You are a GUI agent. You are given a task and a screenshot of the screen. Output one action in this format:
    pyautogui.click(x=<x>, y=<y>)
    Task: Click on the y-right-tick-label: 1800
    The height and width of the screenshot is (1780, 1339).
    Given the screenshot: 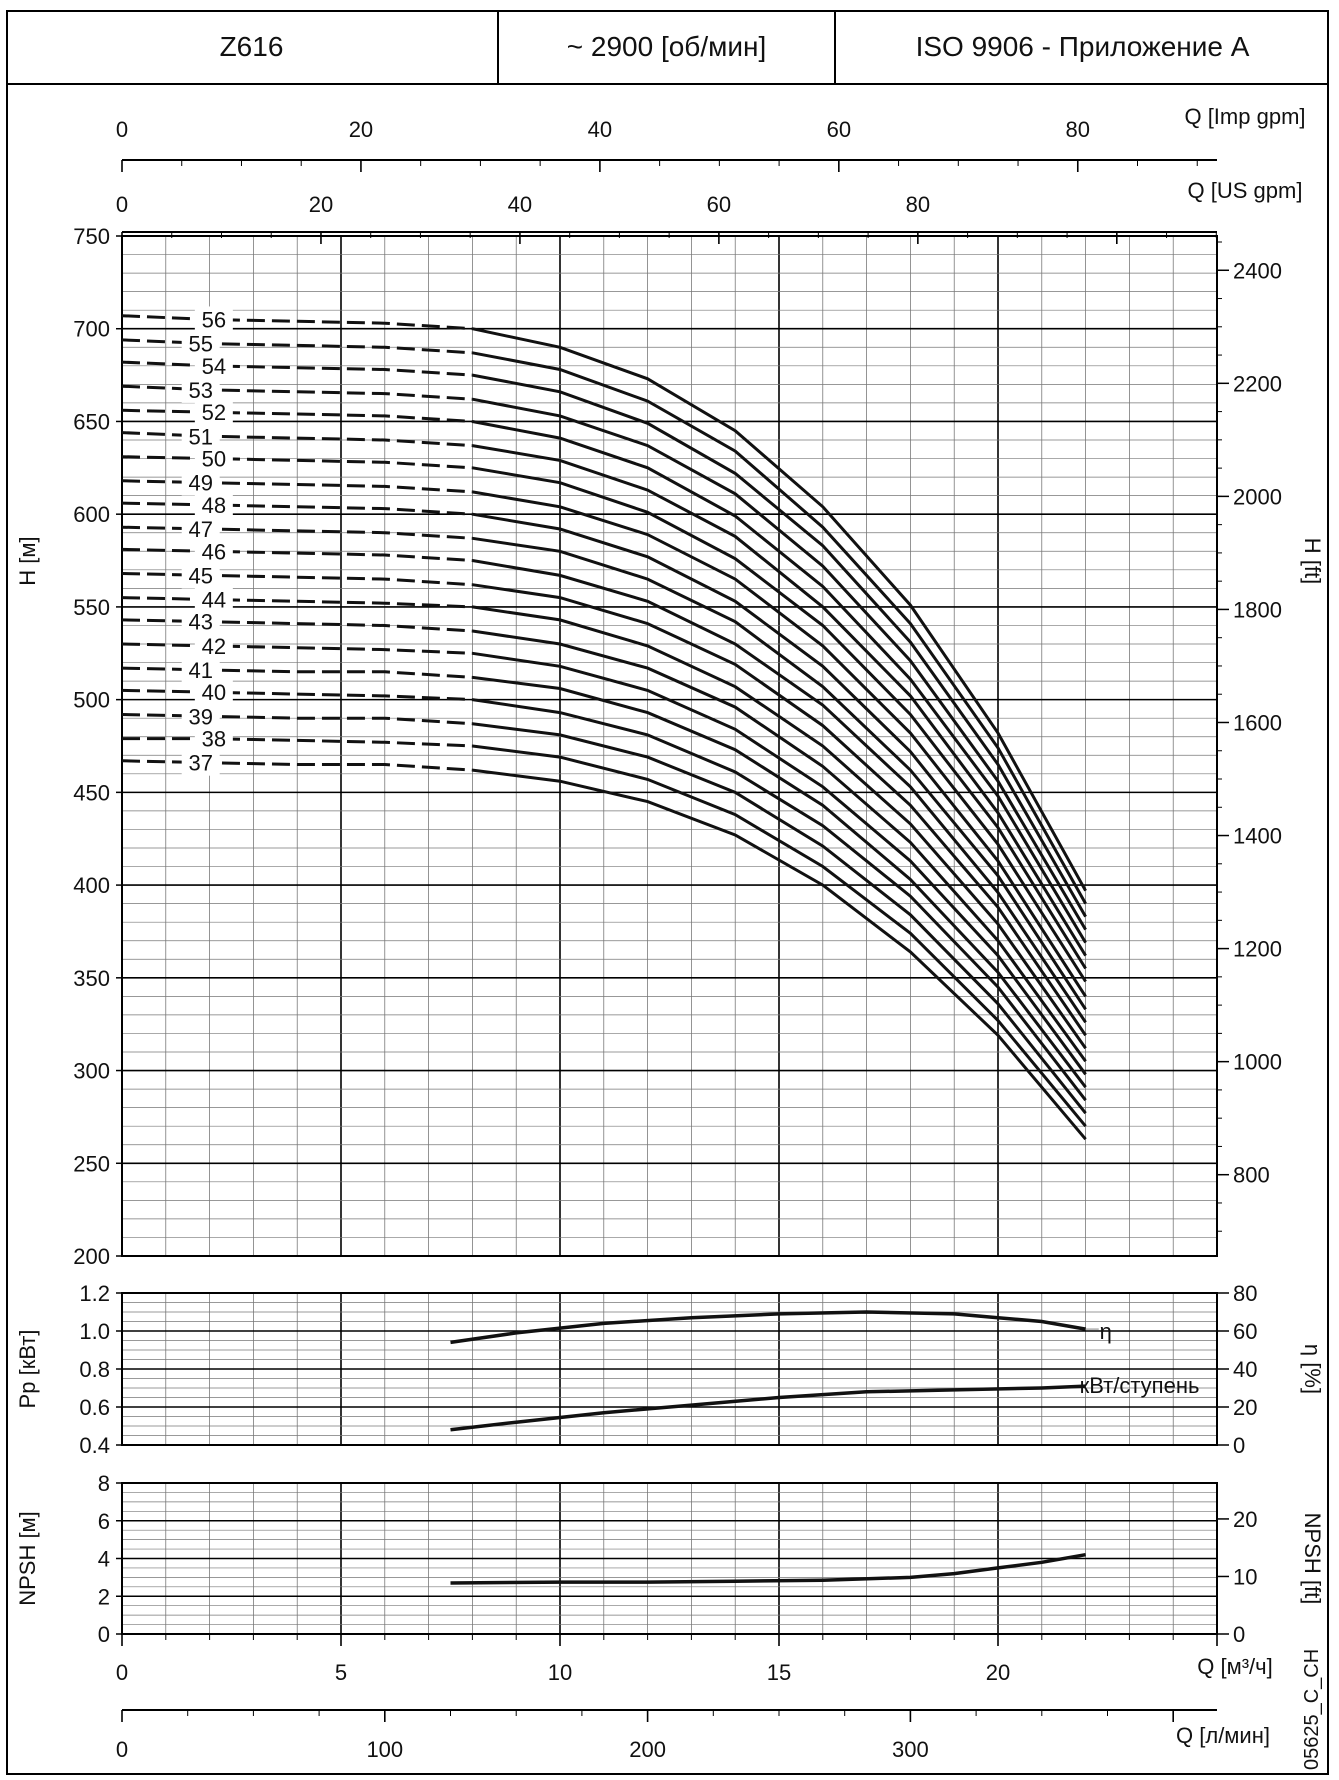 What is the action you would take?
    pyautogui.click(x=1257, y=609)
    